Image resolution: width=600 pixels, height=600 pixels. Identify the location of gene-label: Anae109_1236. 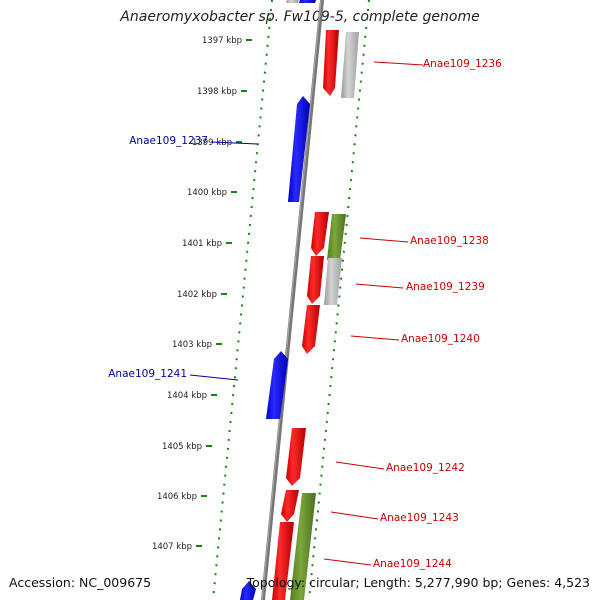
(462, 64).